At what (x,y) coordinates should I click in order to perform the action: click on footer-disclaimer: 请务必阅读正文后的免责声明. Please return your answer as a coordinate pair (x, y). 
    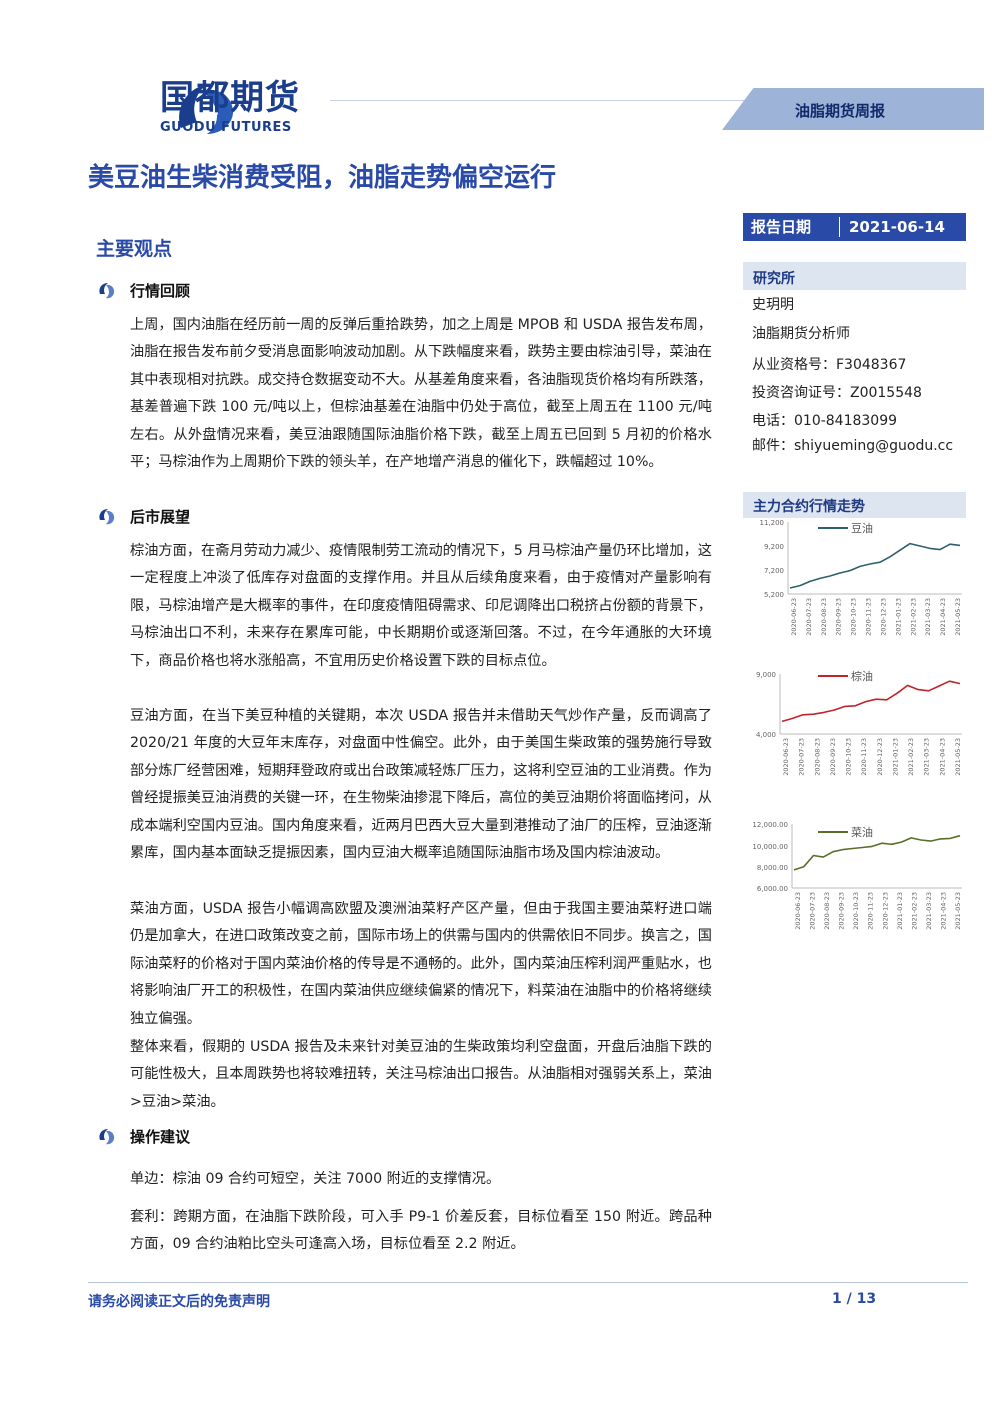
    Looking at the image, I should click on (179, 1302).